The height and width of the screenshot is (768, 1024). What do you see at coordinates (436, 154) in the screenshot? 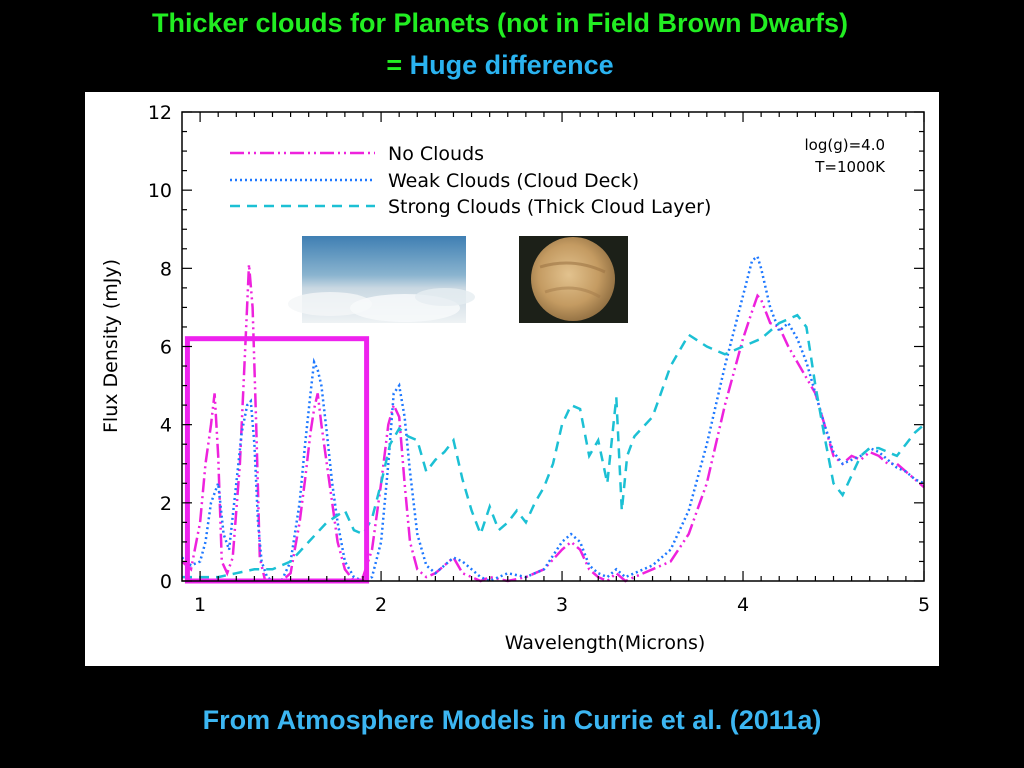
I see `legend-label-no-clouds: No Clouds` at bounding box center [436, 154].